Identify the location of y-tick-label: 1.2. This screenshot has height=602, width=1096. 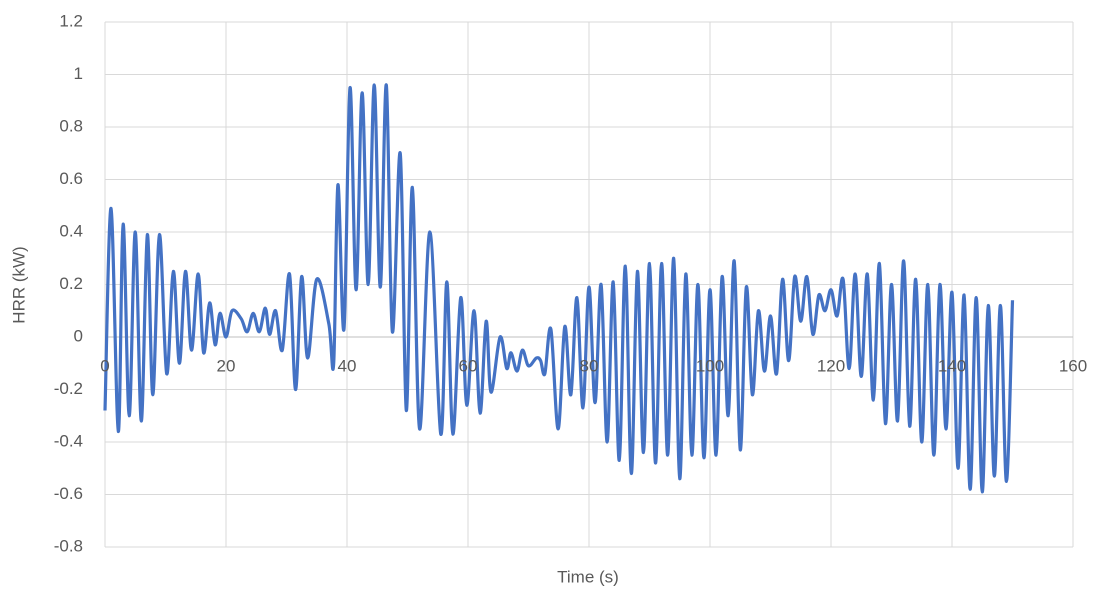
(71, 20).